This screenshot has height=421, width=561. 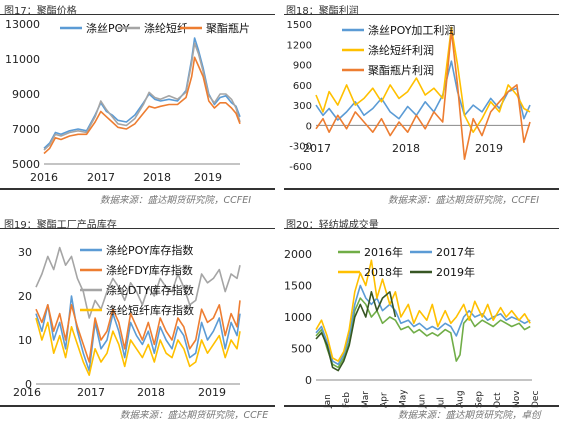 I want to click on legend-label: 2019年, so click(x=455, y=272).